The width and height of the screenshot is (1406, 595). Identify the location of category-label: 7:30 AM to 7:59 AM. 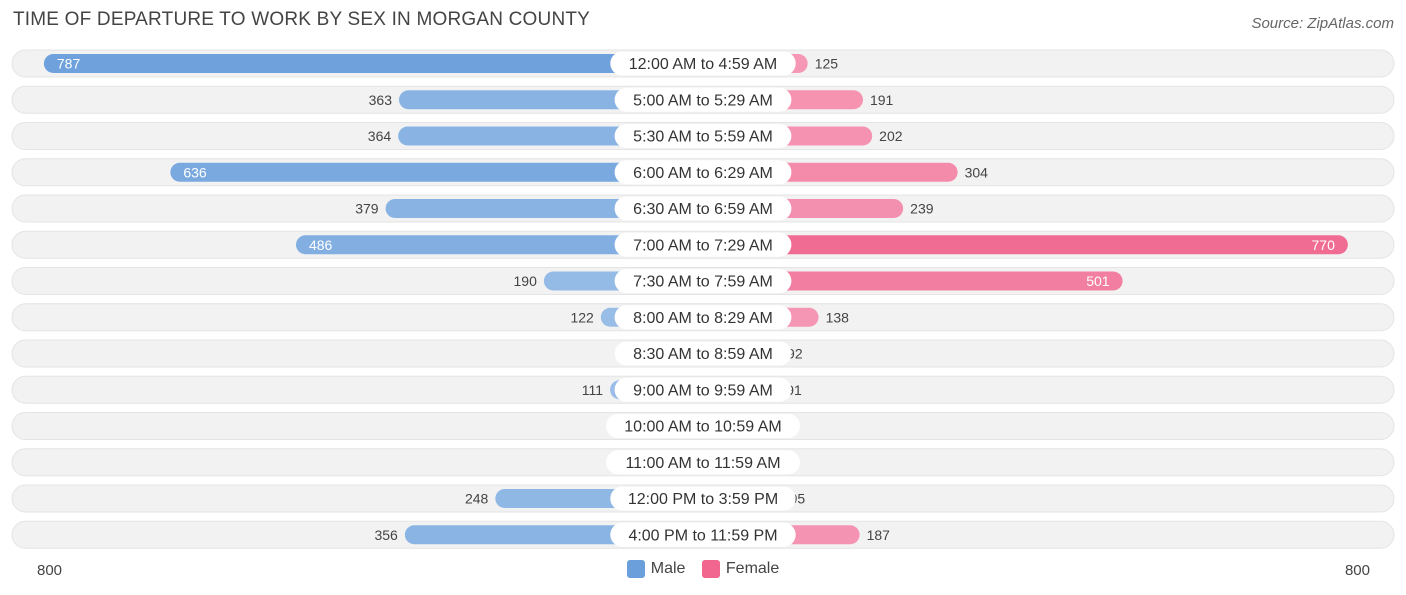
(703, 282).